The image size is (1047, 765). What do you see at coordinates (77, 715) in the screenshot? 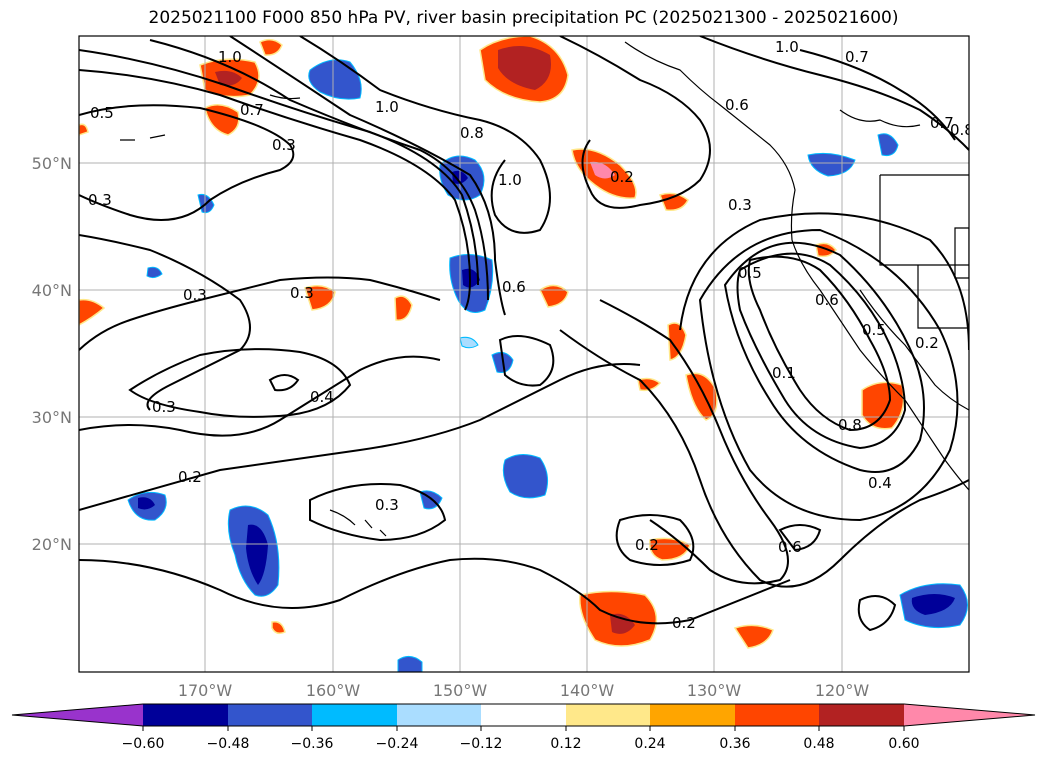
I see `colorbar-left-extension` at bounding box center [77, 715].